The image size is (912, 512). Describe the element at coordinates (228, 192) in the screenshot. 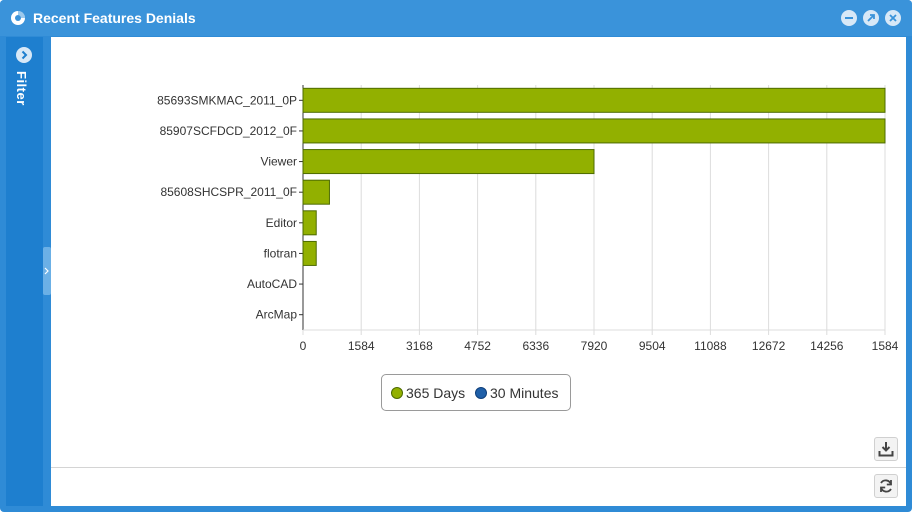

I see `y-tick-label: 85608SHCSPR_2011_0F` at that location.